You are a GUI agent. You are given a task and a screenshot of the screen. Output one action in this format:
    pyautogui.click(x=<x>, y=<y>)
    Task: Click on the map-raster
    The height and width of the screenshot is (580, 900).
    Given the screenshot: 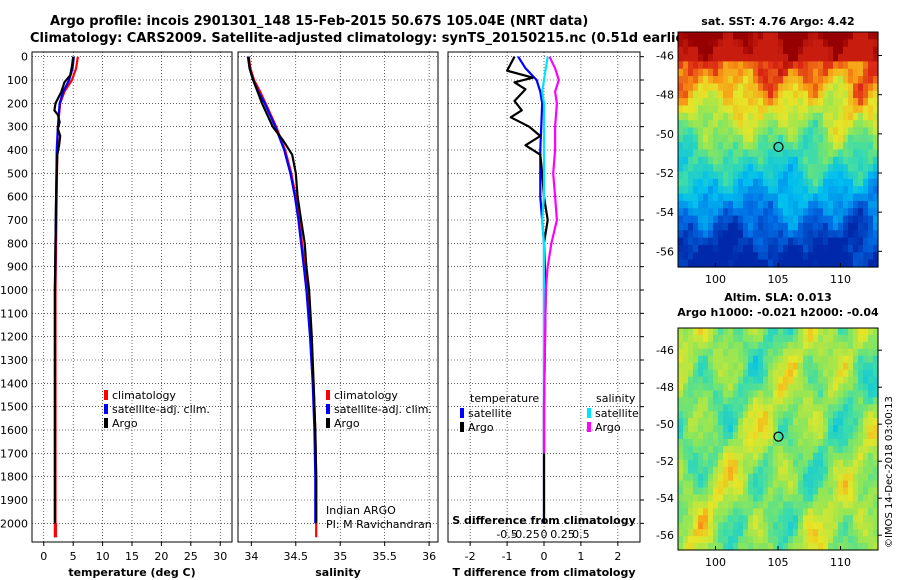 What is the action you would take?
    pyautogui.click(x=778, y=439)
    